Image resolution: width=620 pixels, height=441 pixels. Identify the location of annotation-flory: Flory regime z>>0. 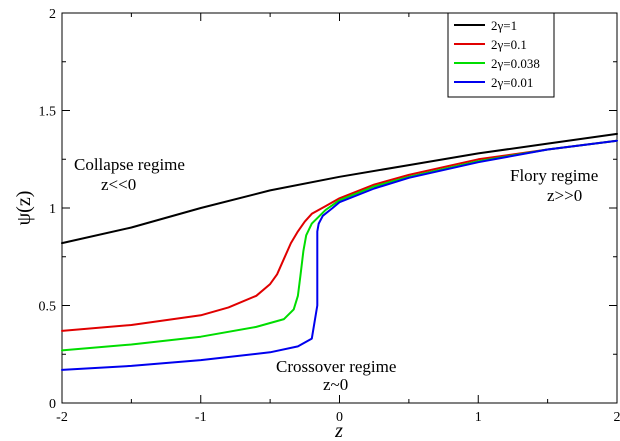
(554, 185).